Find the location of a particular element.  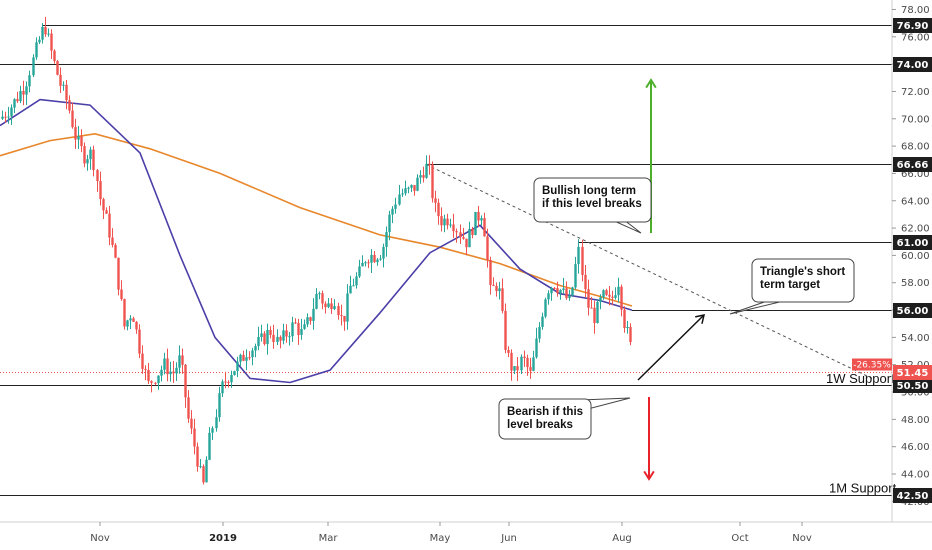

y-tick-label: 64.00 is located at coordinates (915, 201).